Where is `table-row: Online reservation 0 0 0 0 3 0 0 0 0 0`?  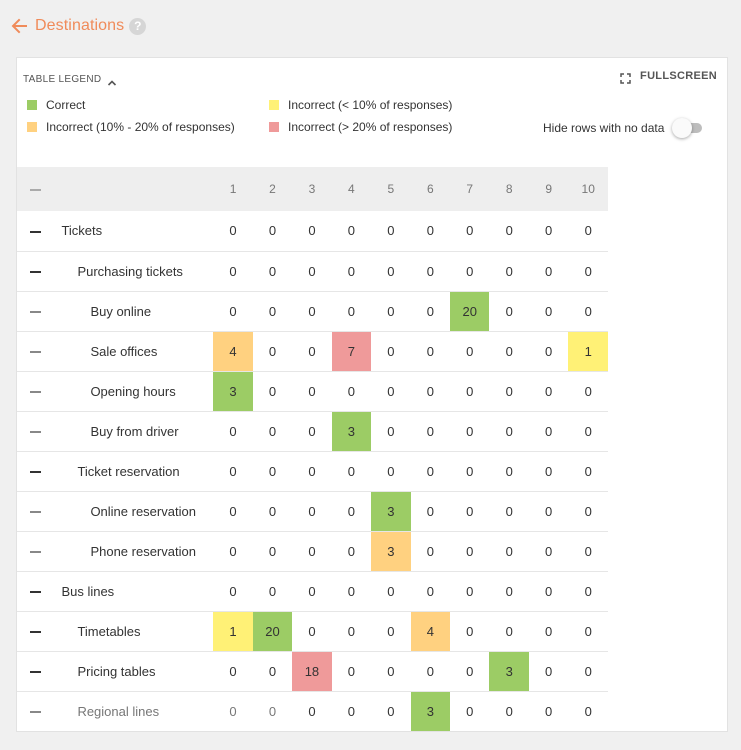 table-row: Online reservation 0 0 0 0 3 0 0 0 0 0 is located at coordinates (312, 511).